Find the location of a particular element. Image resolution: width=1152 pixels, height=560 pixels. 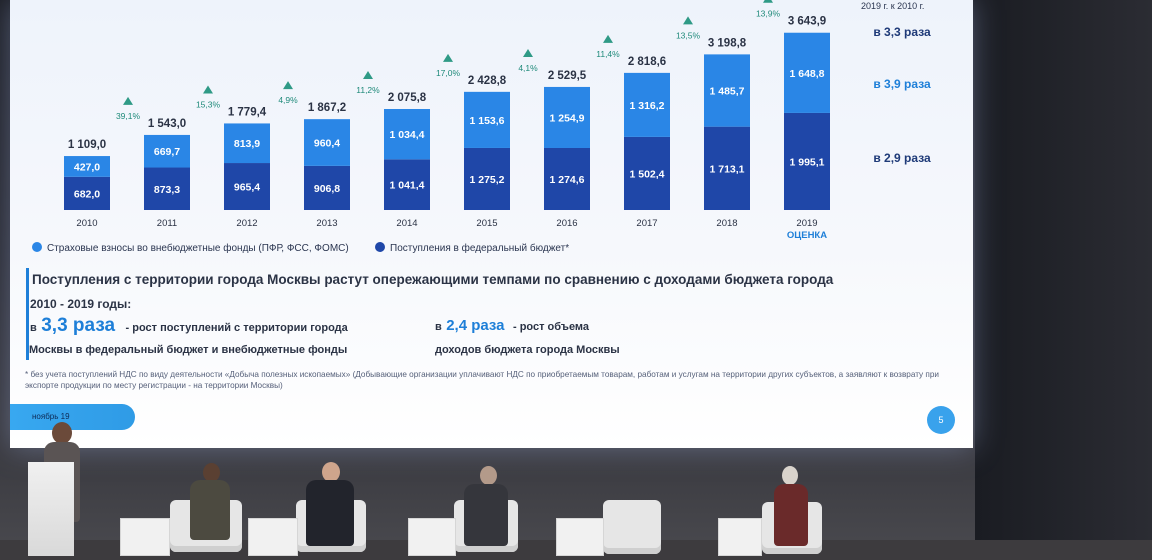

bar-federal-2014 is located at coordinates (407, 184).